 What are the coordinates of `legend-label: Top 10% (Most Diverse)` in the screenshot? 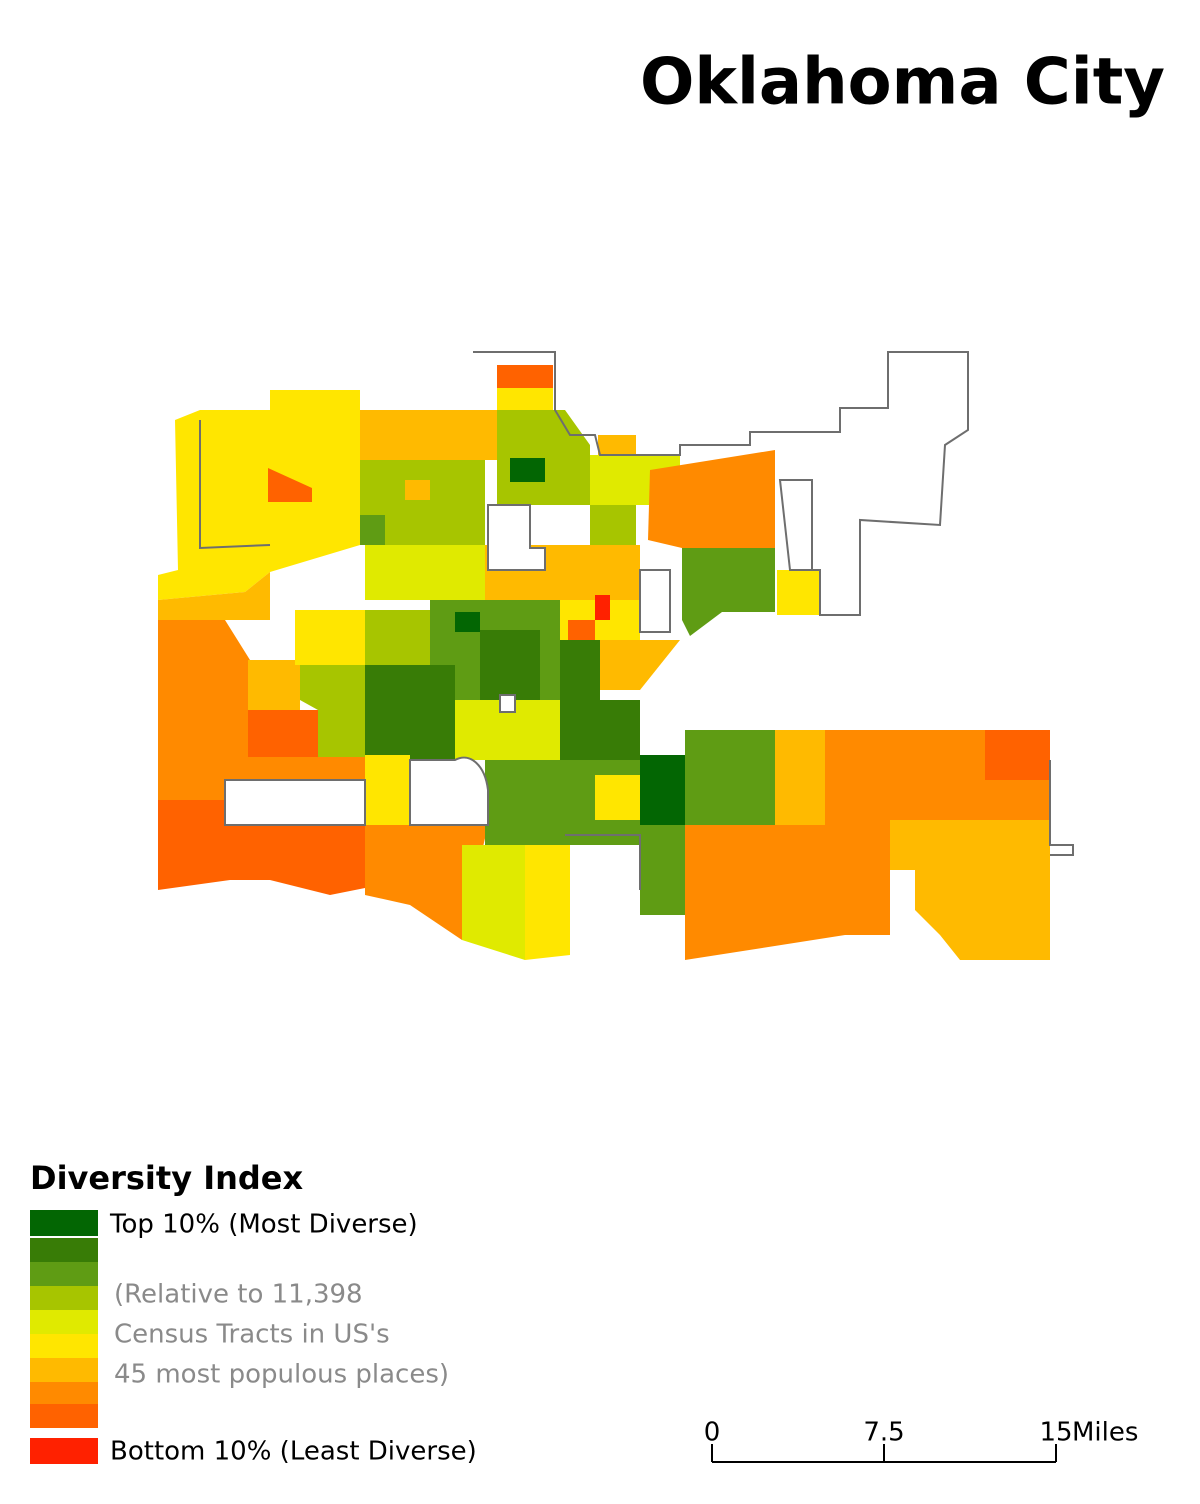 It's located at (263, 1225).